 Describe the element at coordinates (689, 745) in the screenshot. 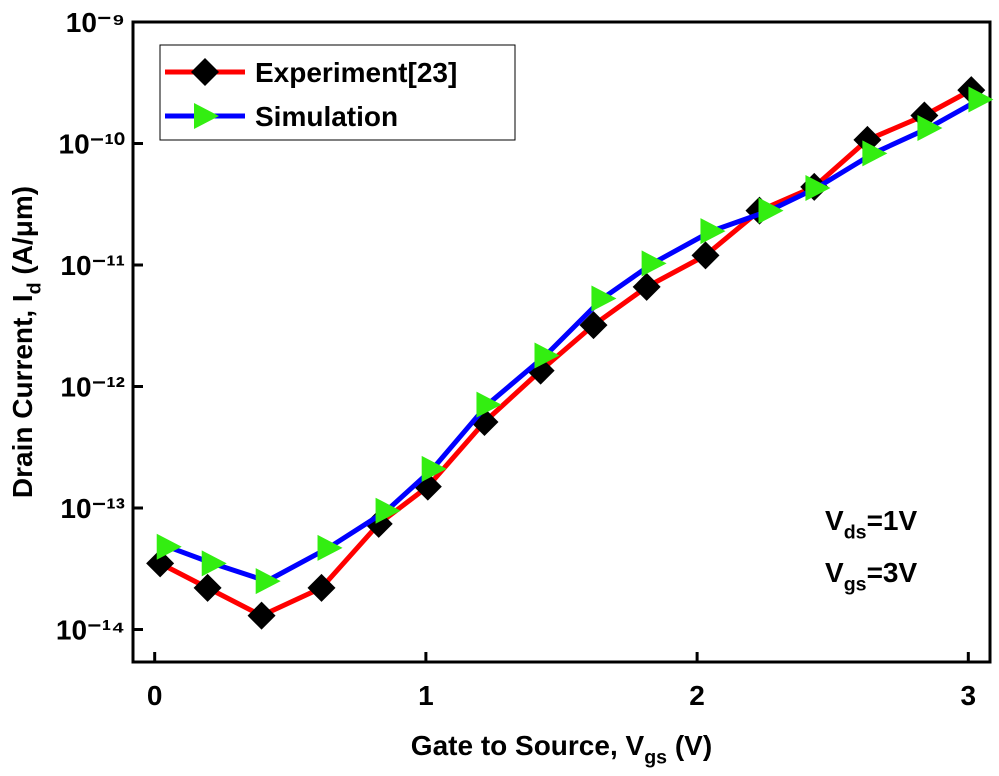

I see `x-axis-label-part: (V)` at that location.